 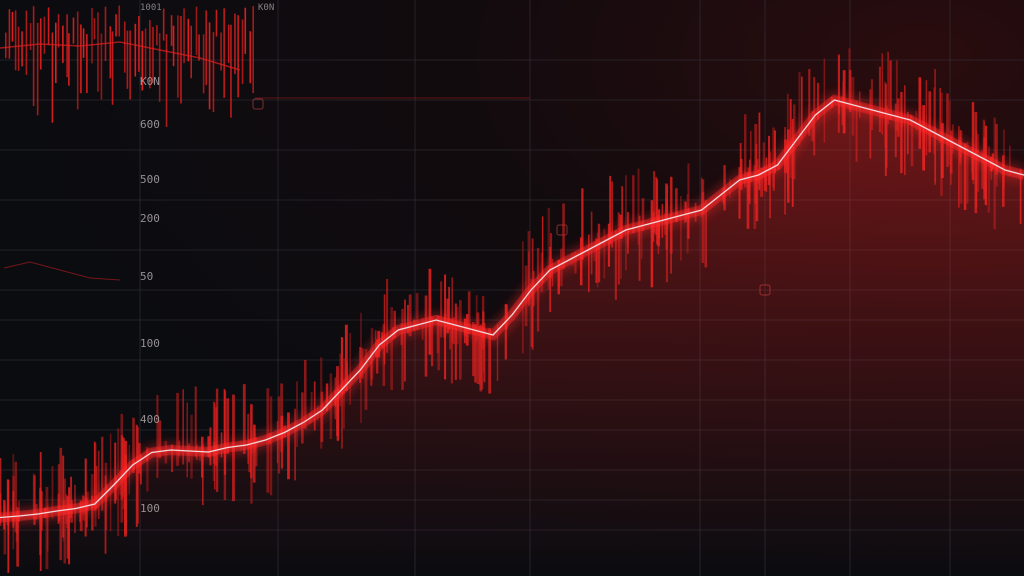 I want to click on y-tick-label: 600, so click(x=150, y=124).